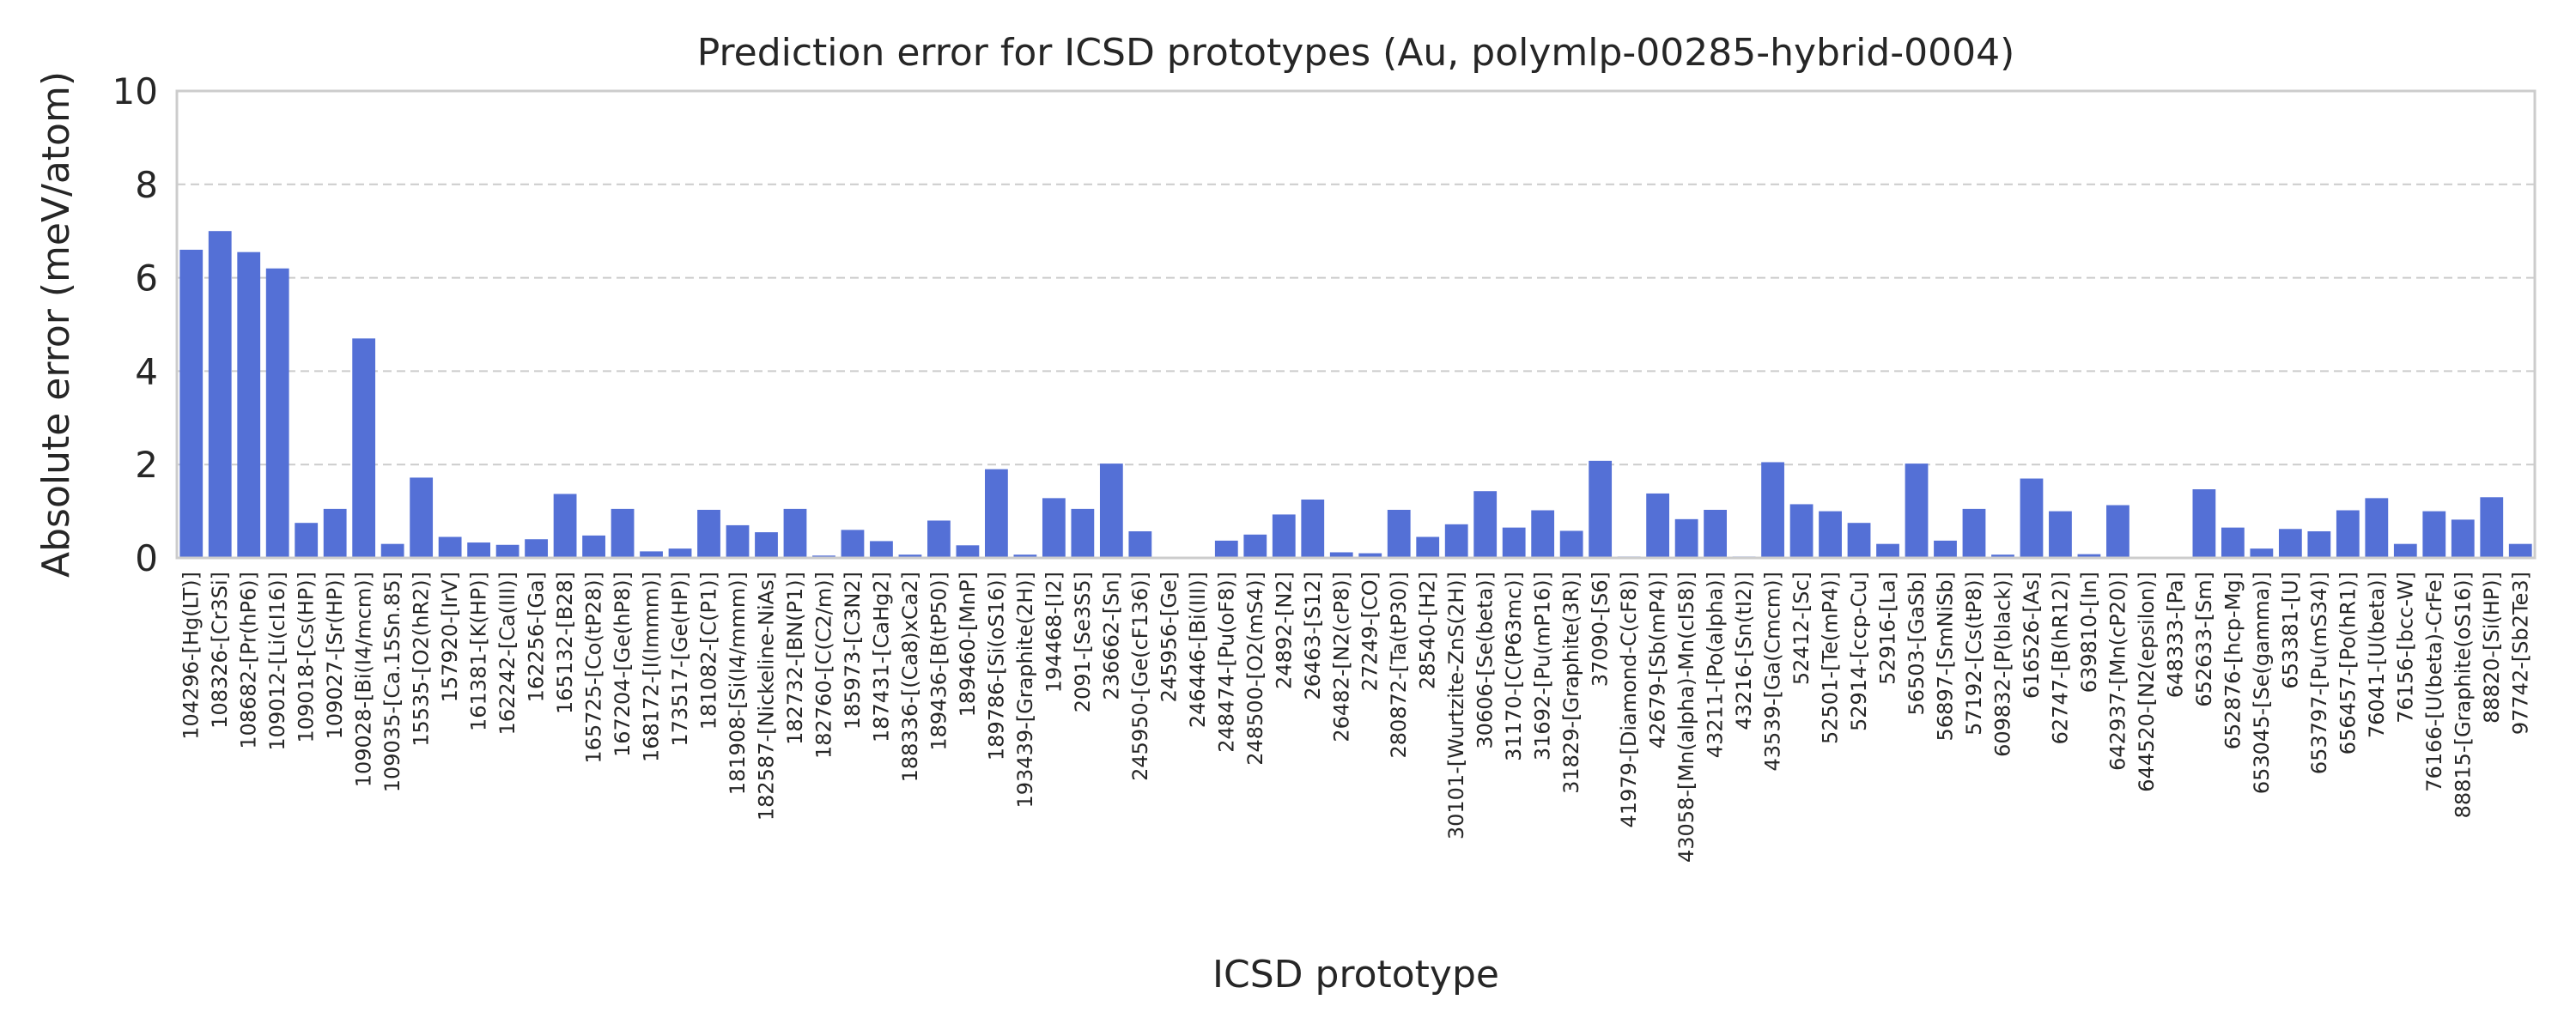  Describe the element at coordinates (2520, 653) in the screenshot. I see `x-tick-label: 97742-[Sb2Te3]` at that location.